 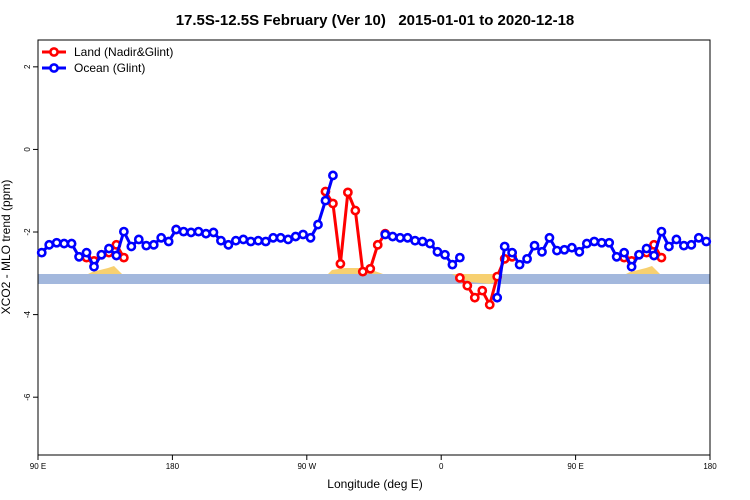 I want to click on y-tick-label: -2, so click(x=27, y=232).